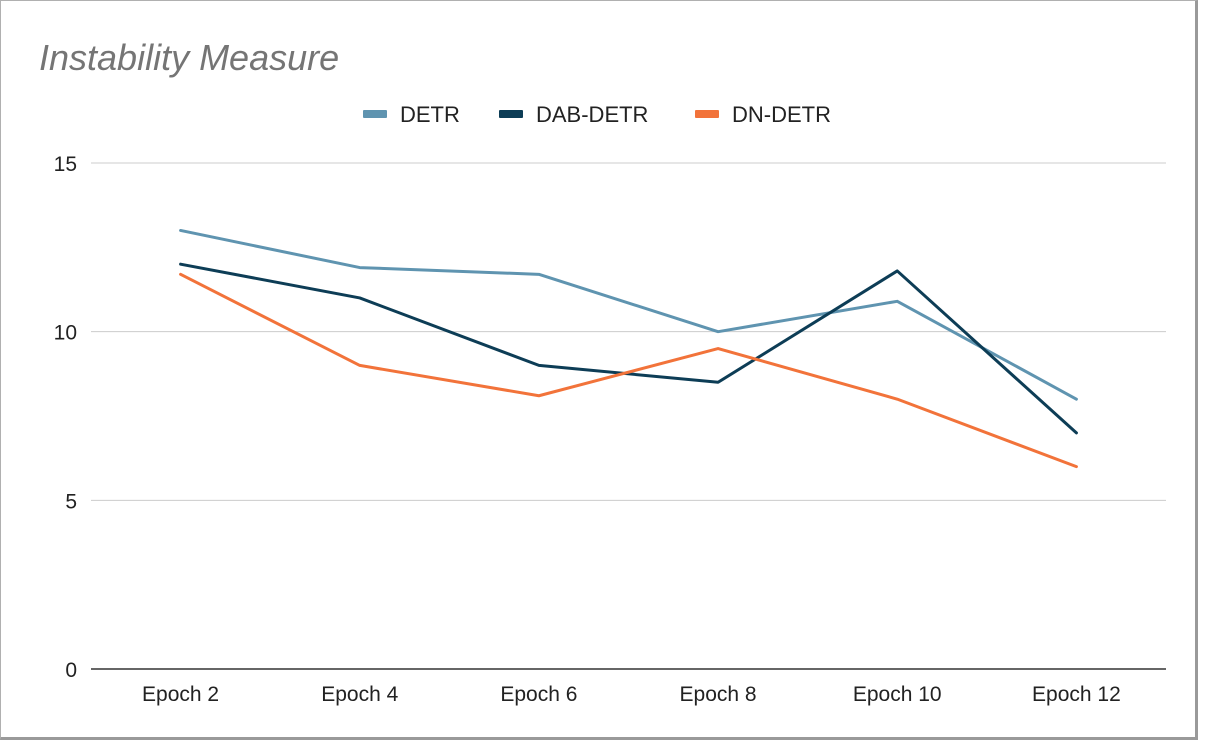 This screenshot has width=1208, height=746. I want to click on legend-label: DN-DETR, so click(781, 114).